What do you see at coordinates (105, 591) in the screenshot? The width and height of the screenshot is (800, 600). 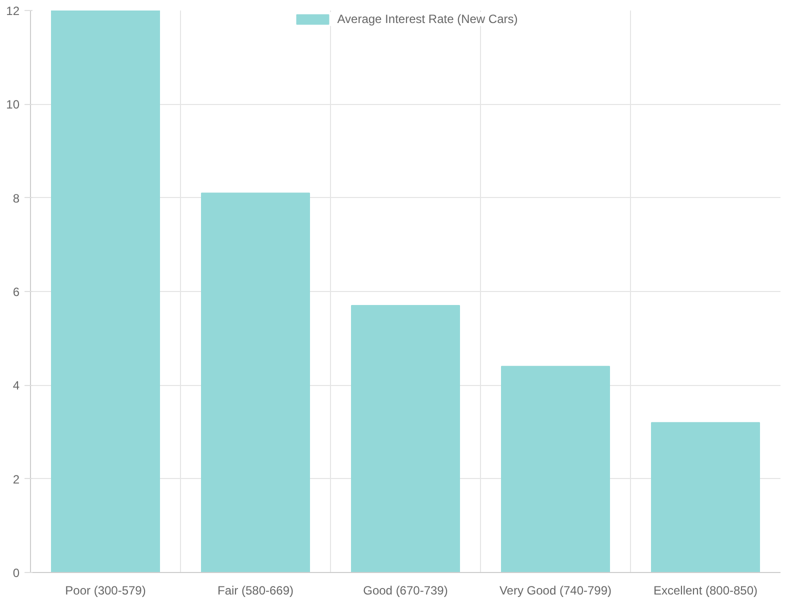 I see `x-tick-label: Poor (300-579)` at bounding box center [105, 591].